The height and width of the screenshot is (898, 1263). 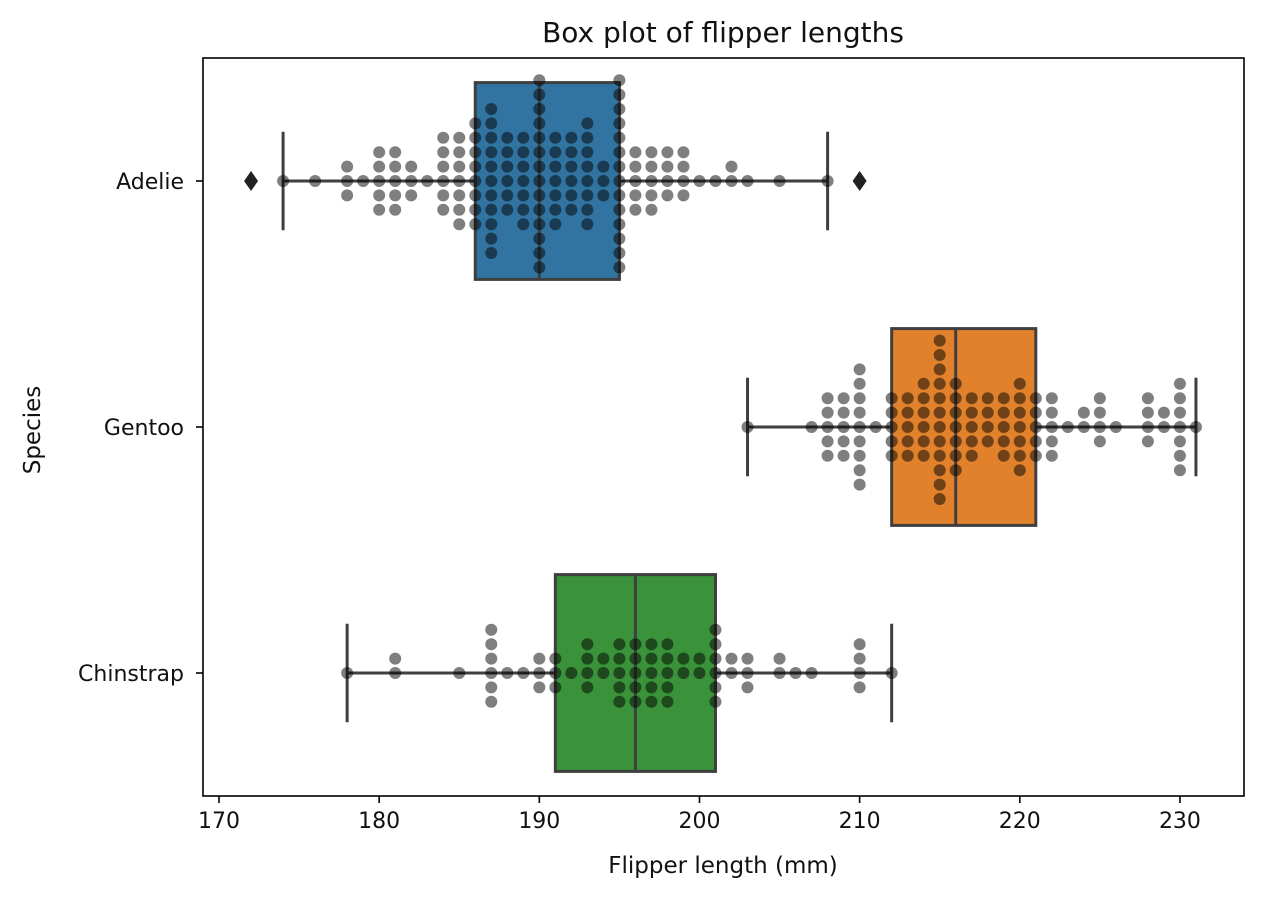 I want to click on x-tick-label: 200, so click(x=699, y=821).